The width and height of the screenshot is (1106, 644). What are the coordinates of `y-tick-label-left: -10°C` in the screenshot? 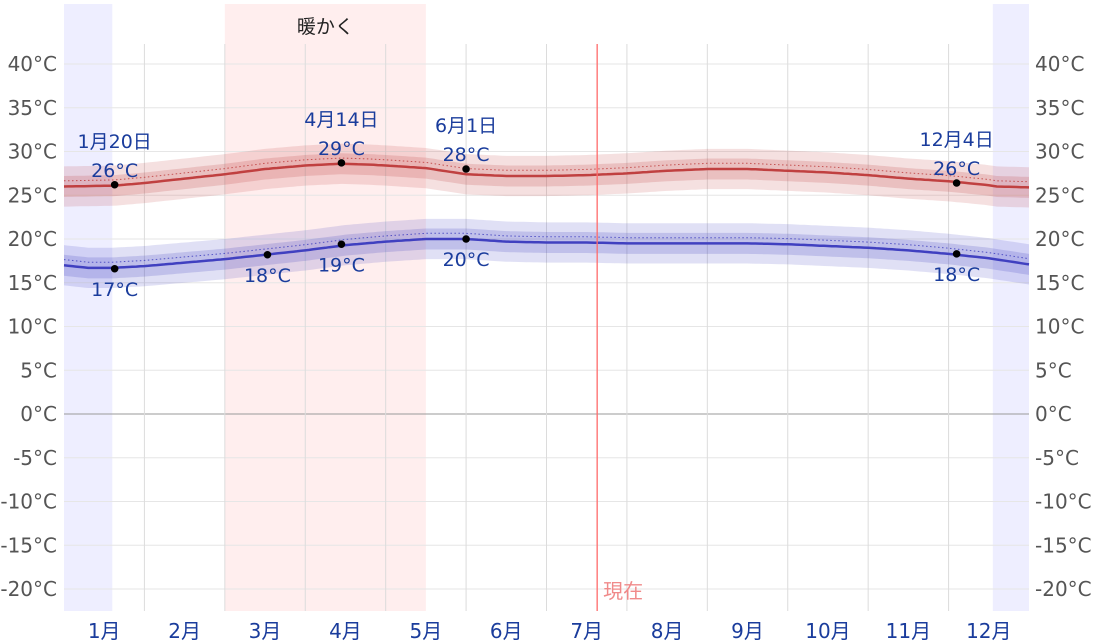 It's located at (28, 502).